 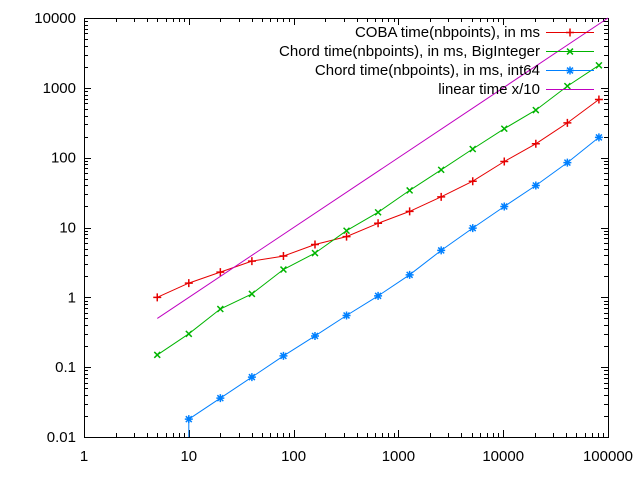 What do you see at coordinates (570, 32) in the screenshot?
I see `legend-swatch-red-plus-icon` at bounding box center [570, 32].